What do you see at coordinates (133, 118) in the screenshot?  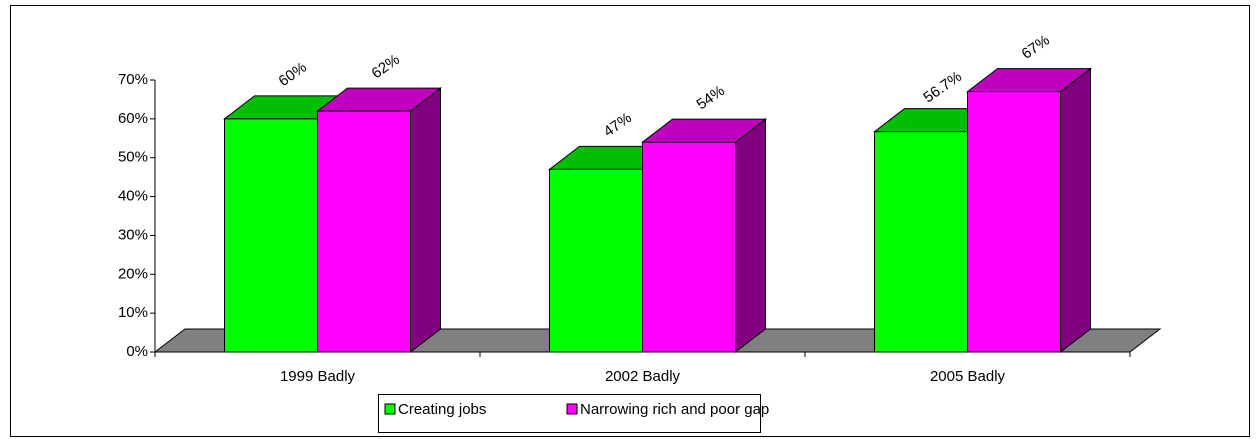 I see `y-tick-label: 60%` at bounding box center [133, 118].